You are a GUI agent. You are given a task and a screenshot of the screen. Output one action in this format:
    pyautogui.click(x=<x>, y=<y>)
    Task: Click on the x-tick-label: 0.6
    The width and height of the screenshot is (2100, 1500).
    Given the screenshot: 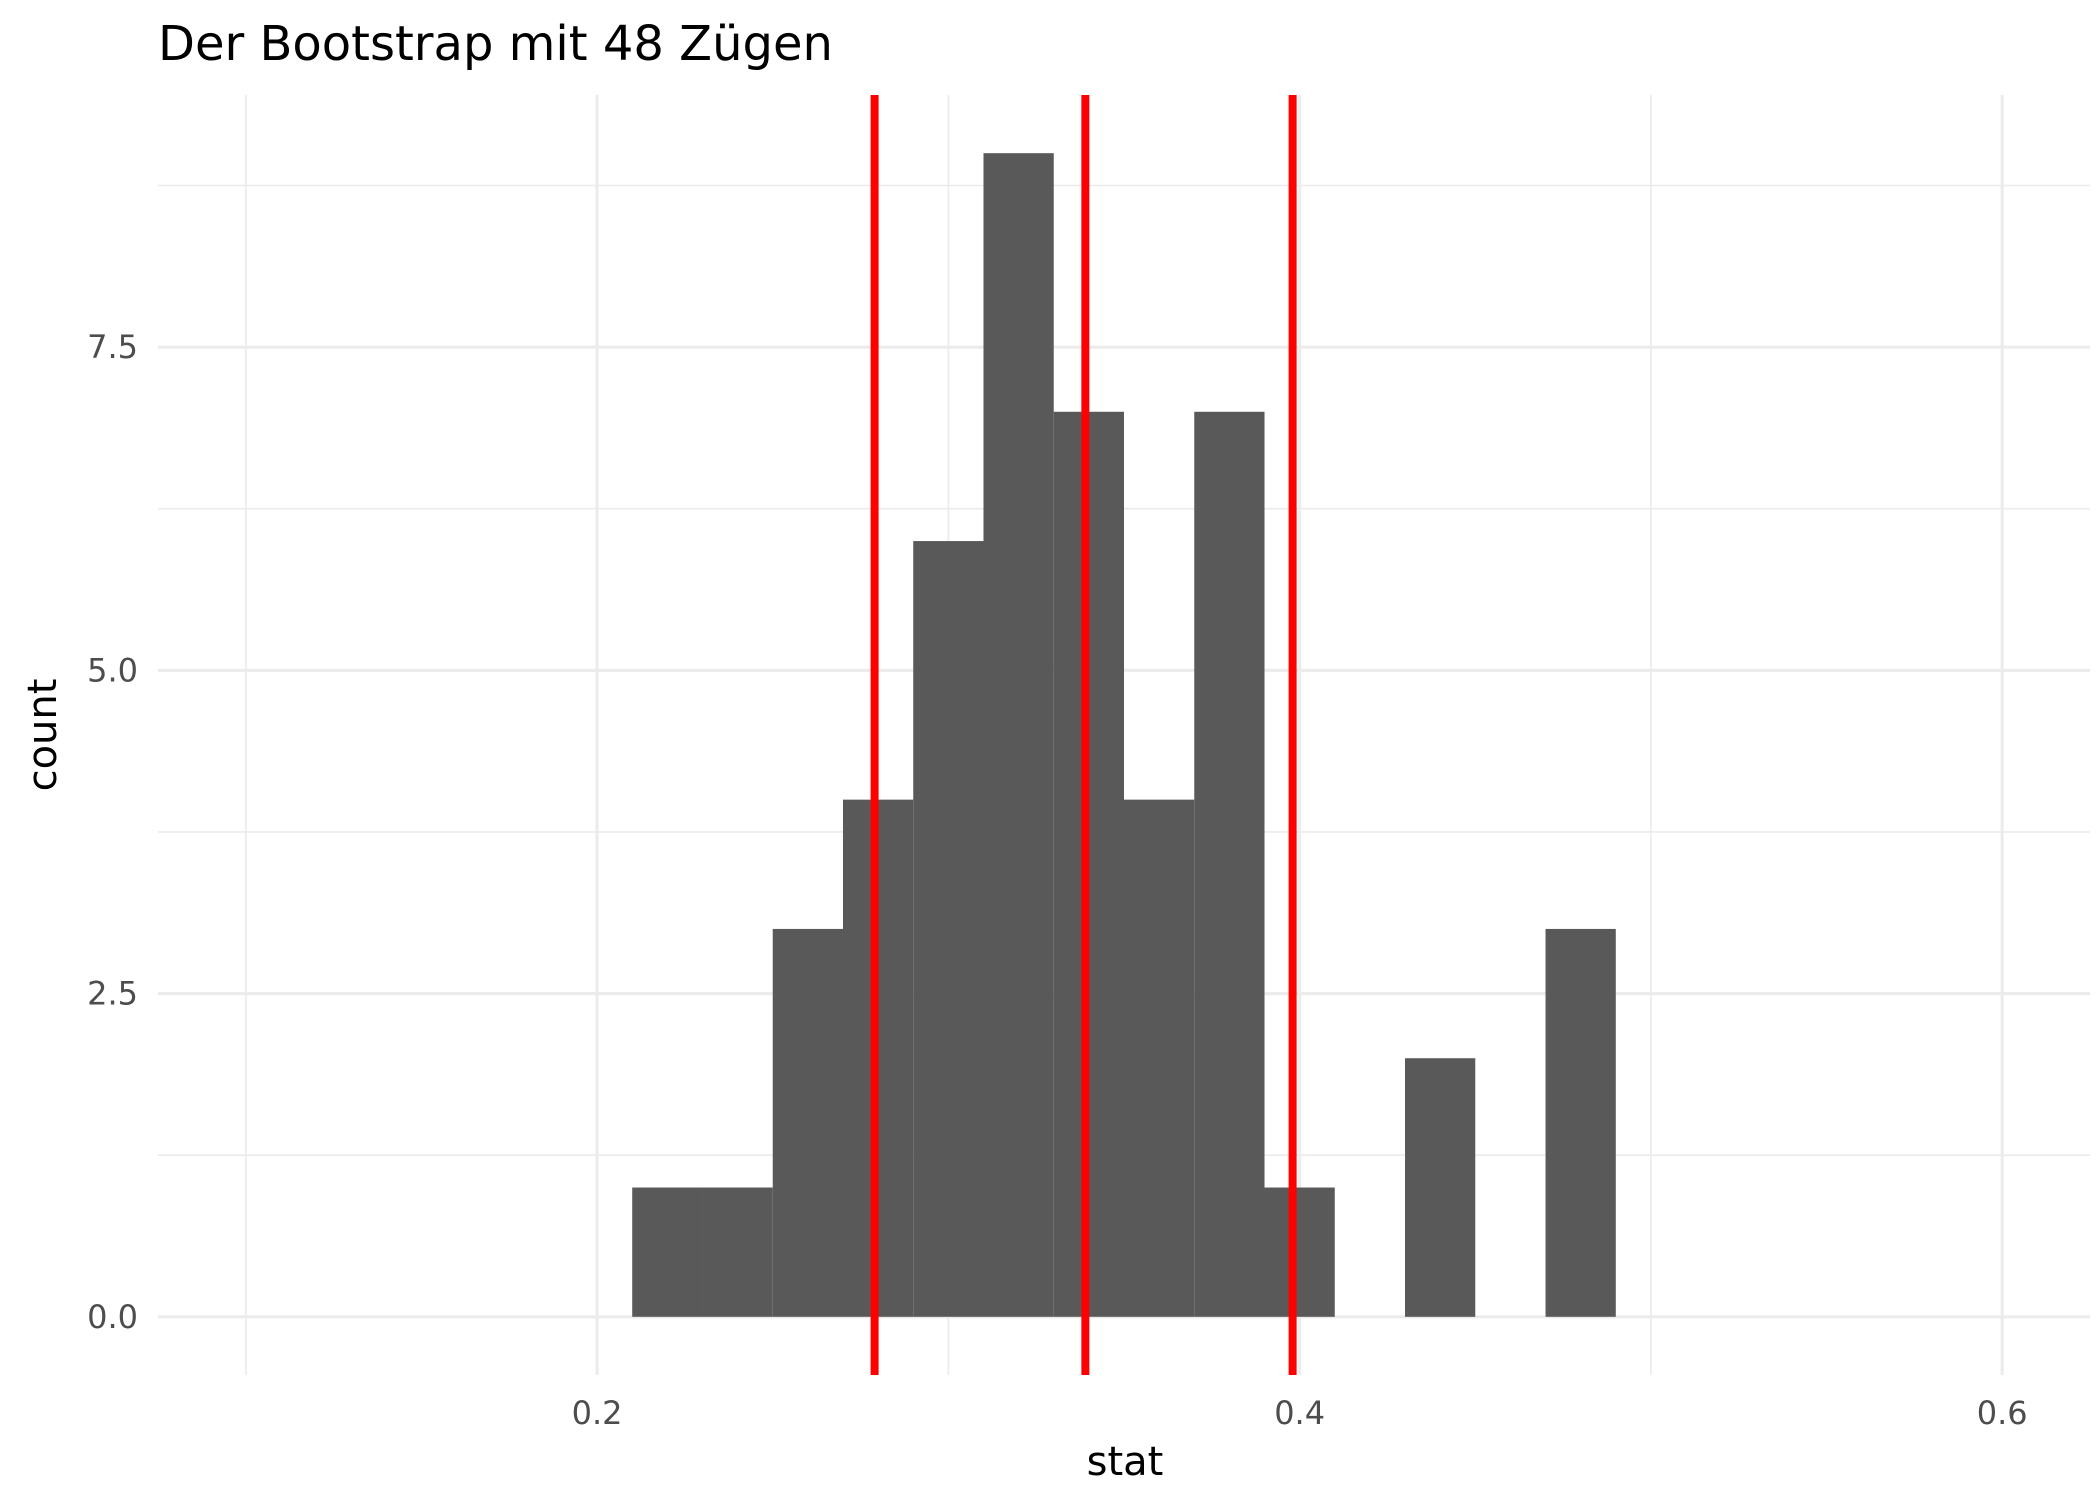 What is the action you would take?
    pyautogui.click(x=2002, y=1413)
    